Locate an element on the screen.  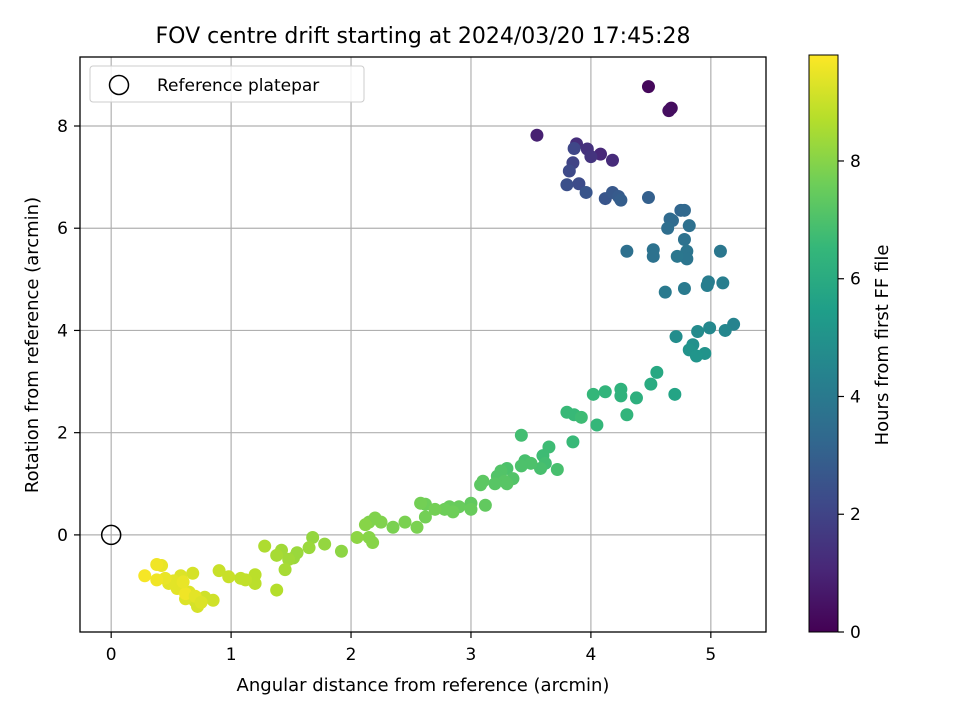
legend-entry: Reference platepar is located at coordinates (238, 86).